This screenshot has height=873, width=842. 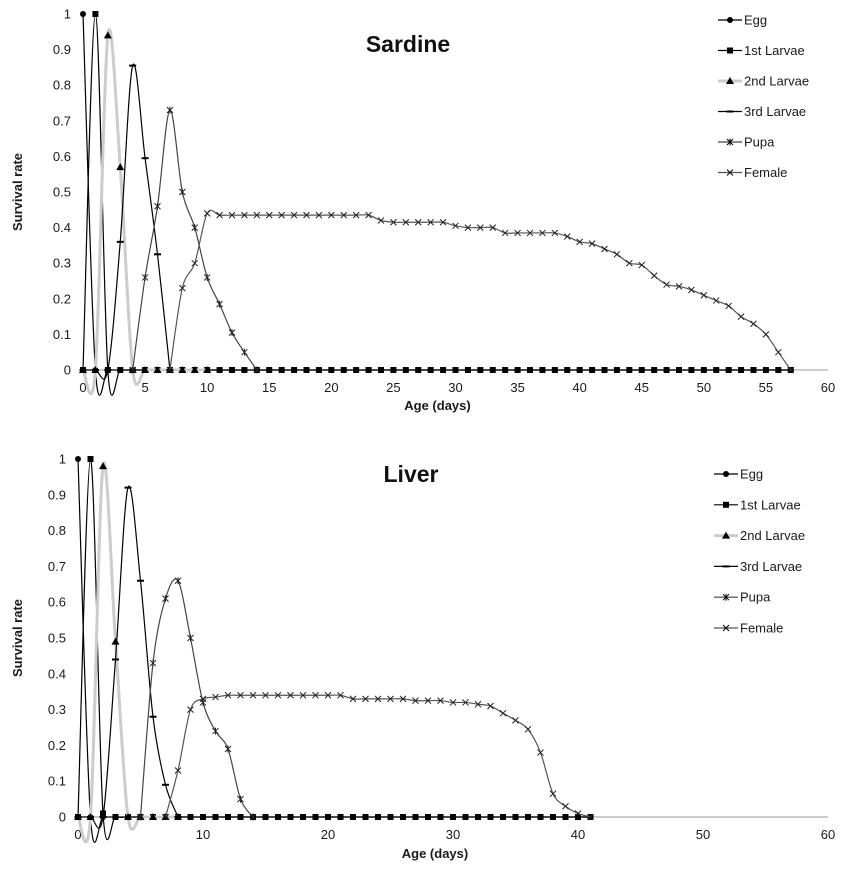 I want to click on x-tick-label: 20, so click(x=328, y=834).